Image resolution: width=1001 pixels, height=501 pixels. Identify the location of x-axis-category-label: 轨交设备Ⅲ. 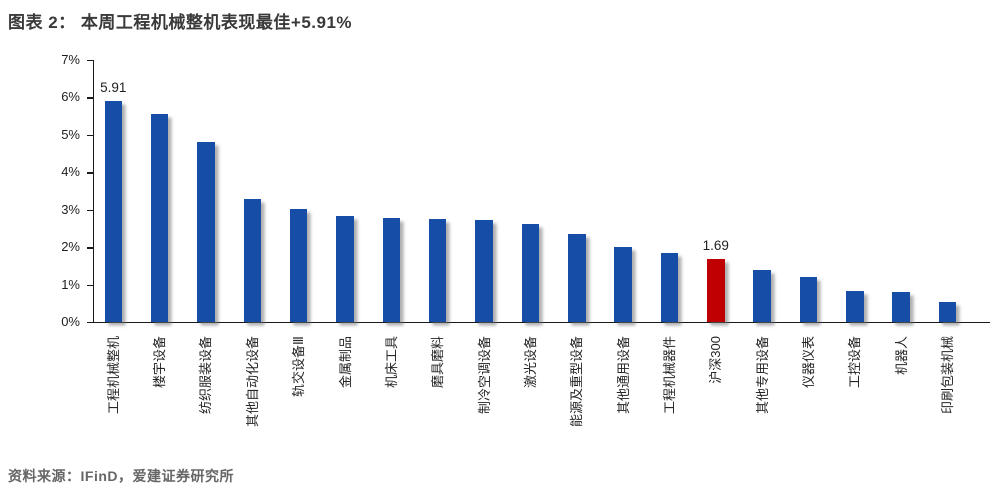
(299, 366).